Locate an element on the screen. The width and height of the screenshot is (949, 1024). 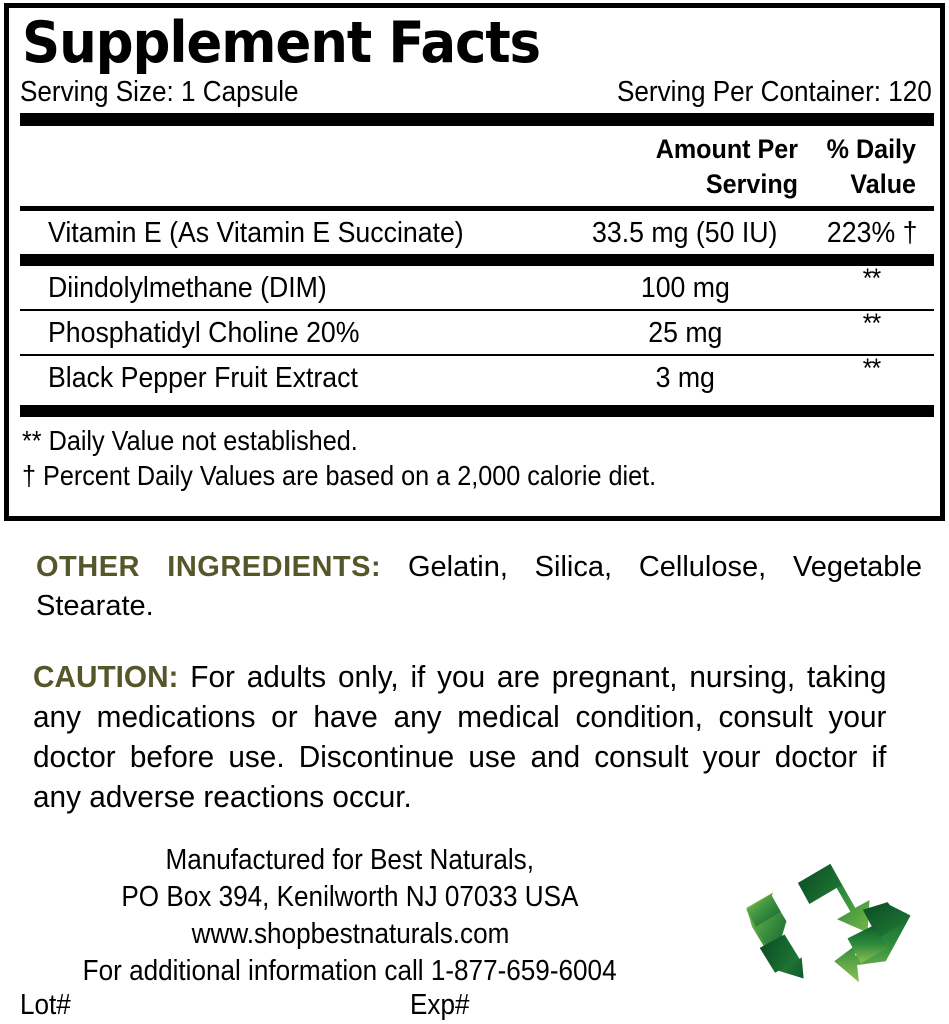
header-percent-daily-value: % Daily Value is located at coordinates (872, 167).